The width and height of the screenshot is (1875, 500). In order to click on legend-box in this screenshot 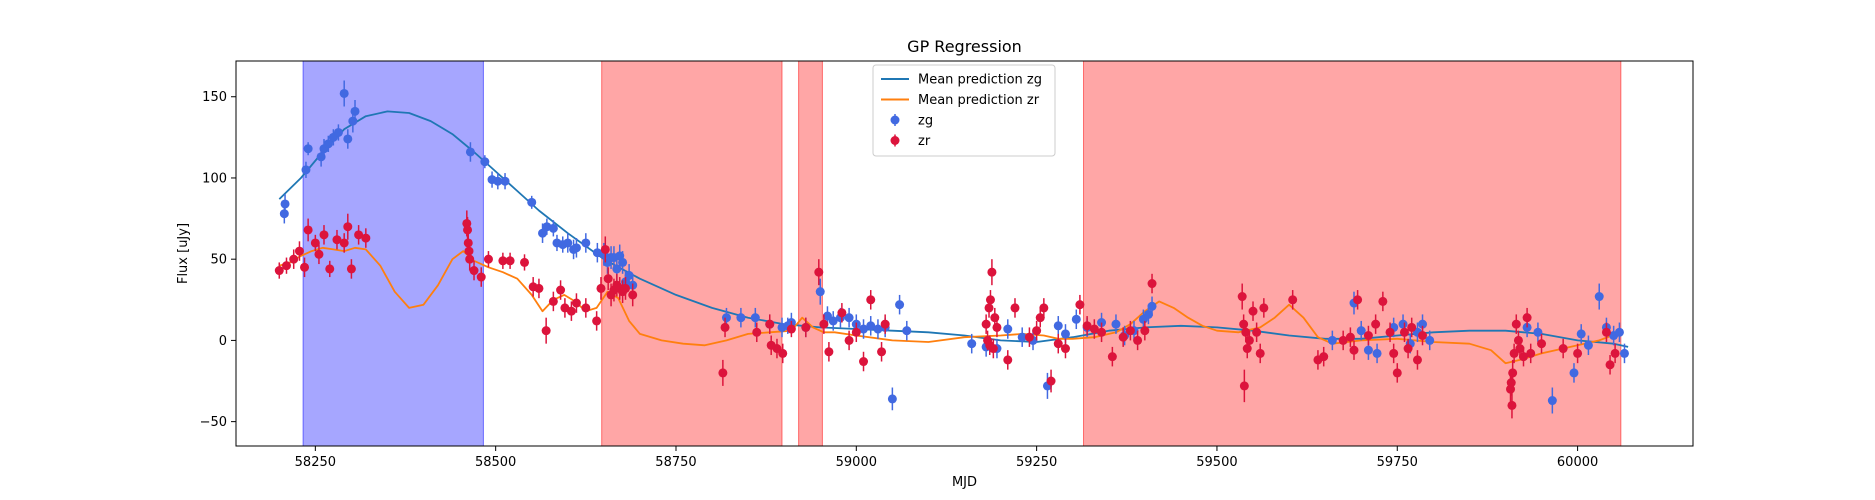, I will do `click(964, 110)`.